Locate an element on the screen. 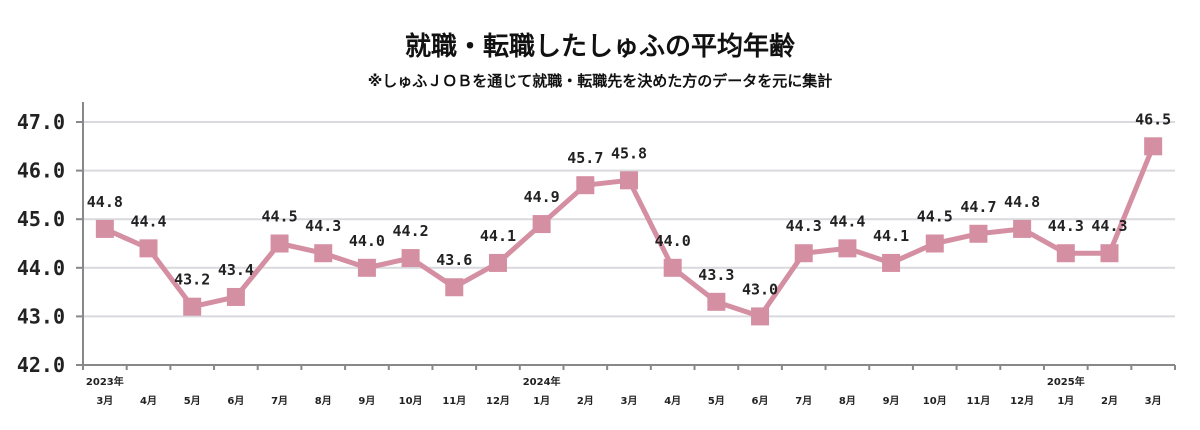  data-label: 43.0 is located at coordinates (760, 289).